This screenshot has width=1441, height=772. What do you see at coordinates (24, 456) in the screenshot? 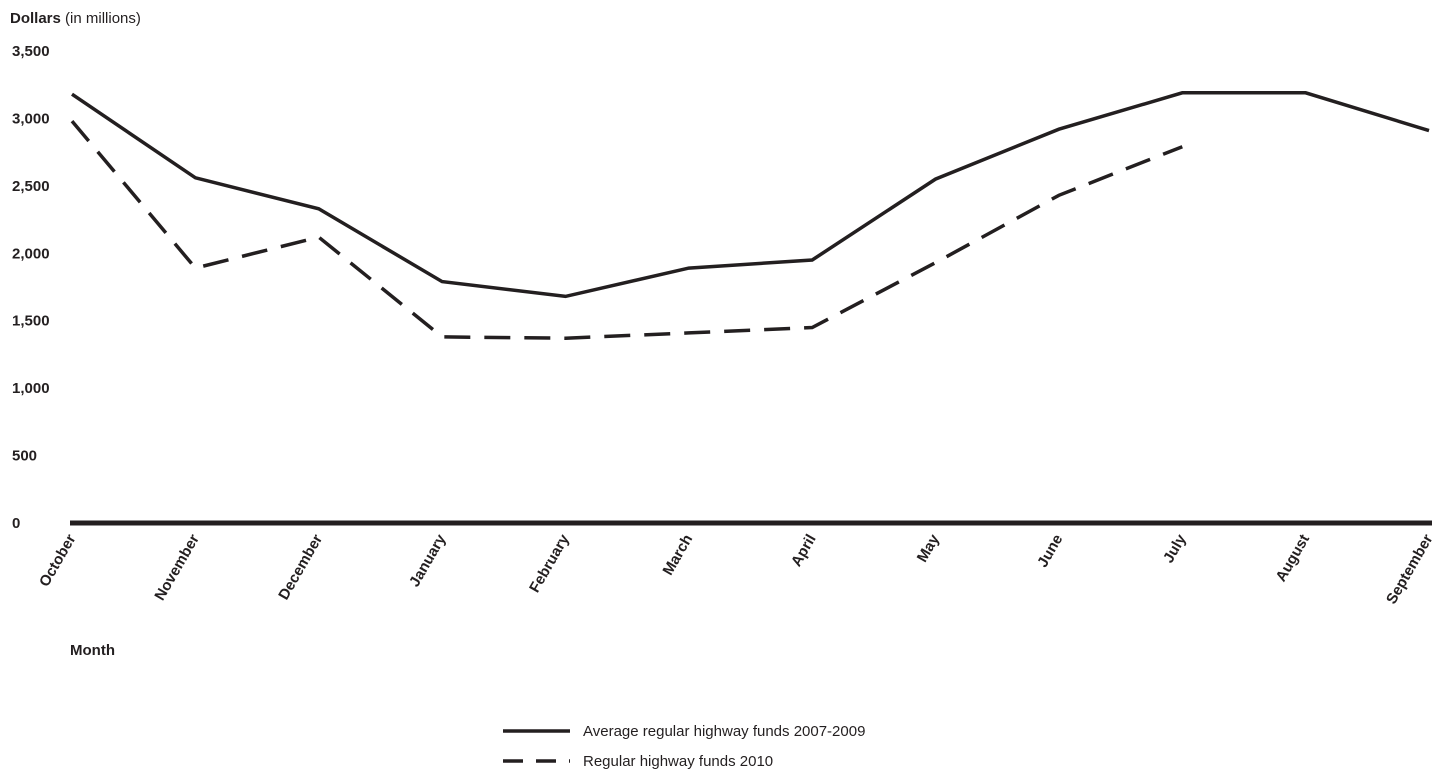
I see `y-tick-label: 500` at bounding box center [24, 456].